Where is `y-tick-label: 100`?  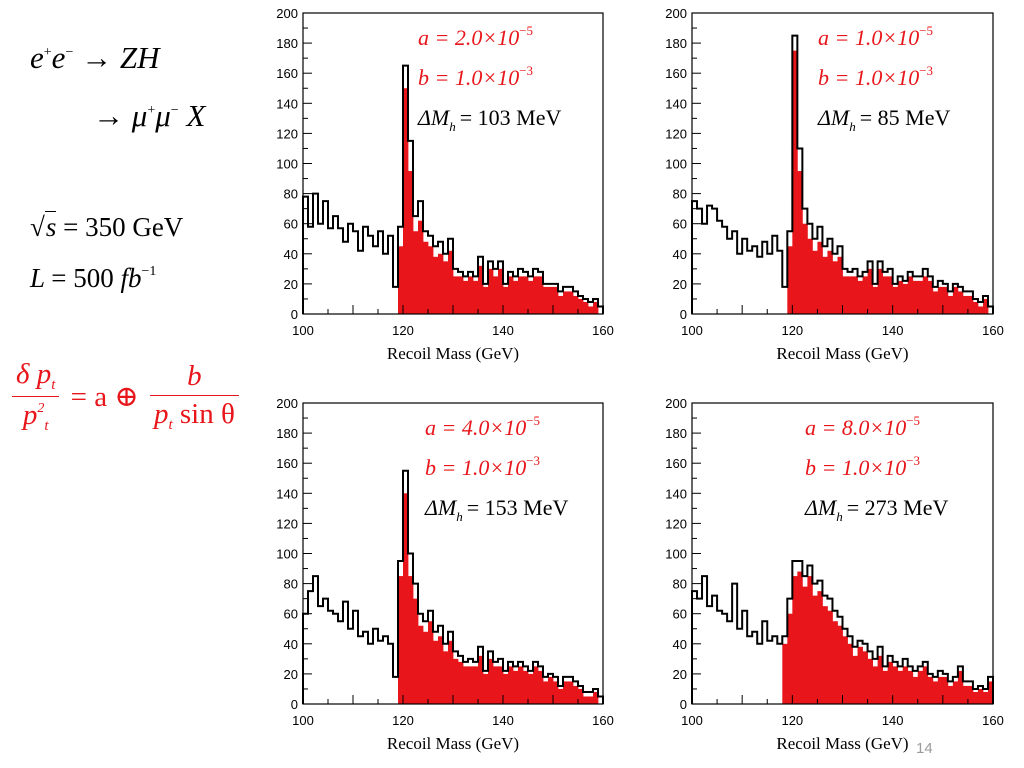
y-tick-label: 100 is located at coordinates (287, 554).